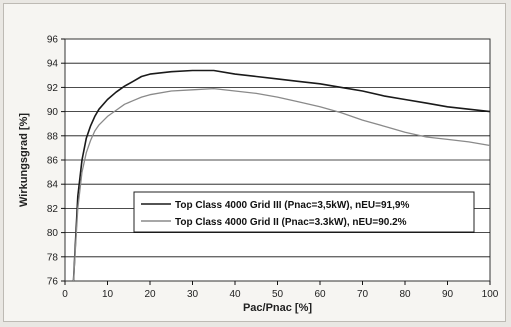 This screenshot has width=511, height=327. I want to click on x-tick-label: 0, so click(65, 294).